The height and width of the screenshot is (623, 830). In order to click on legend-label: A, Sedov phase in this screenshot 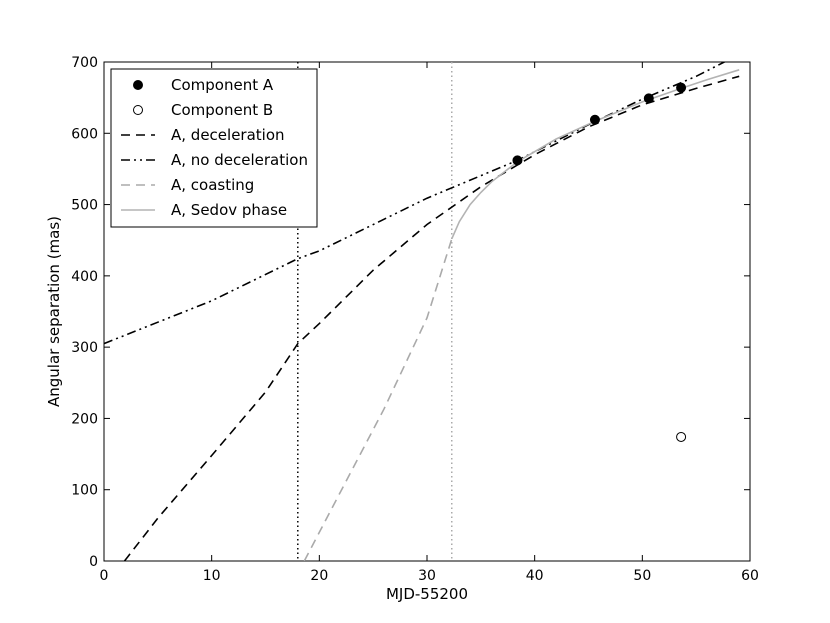, I will do `click(229, 210)`.